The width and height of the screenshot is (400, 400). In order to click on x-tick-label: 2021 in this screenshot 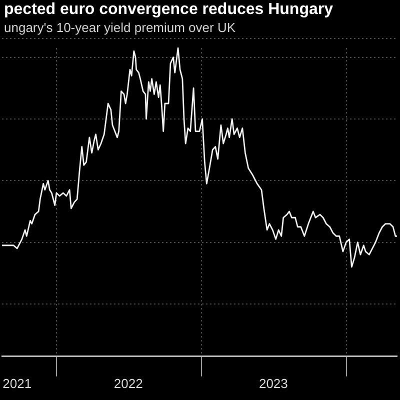, I will do `click(17, 383)`.